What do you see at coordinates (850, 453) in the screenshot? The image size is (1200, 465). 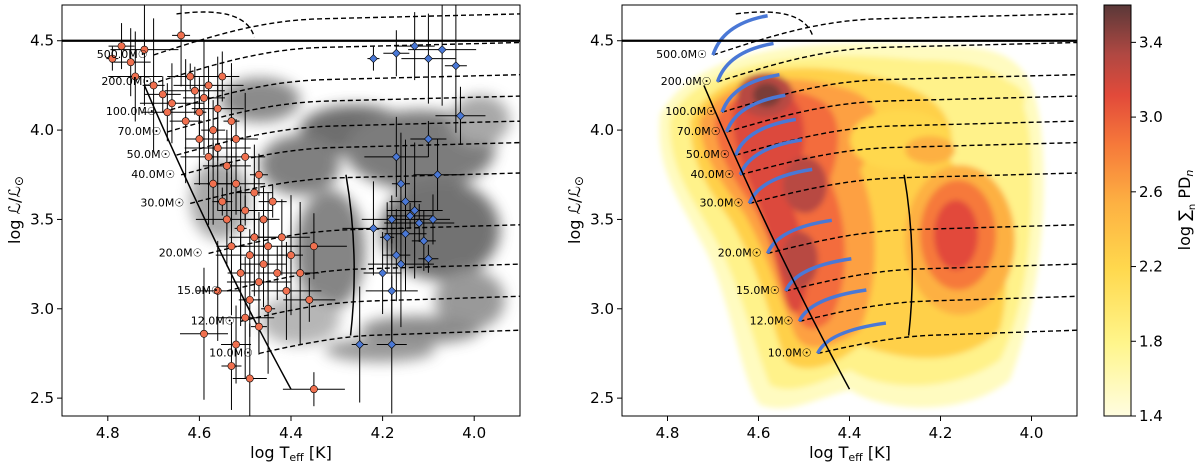 I see `right-xlabel: log Teff [K]` at bounding box center [850, 453].